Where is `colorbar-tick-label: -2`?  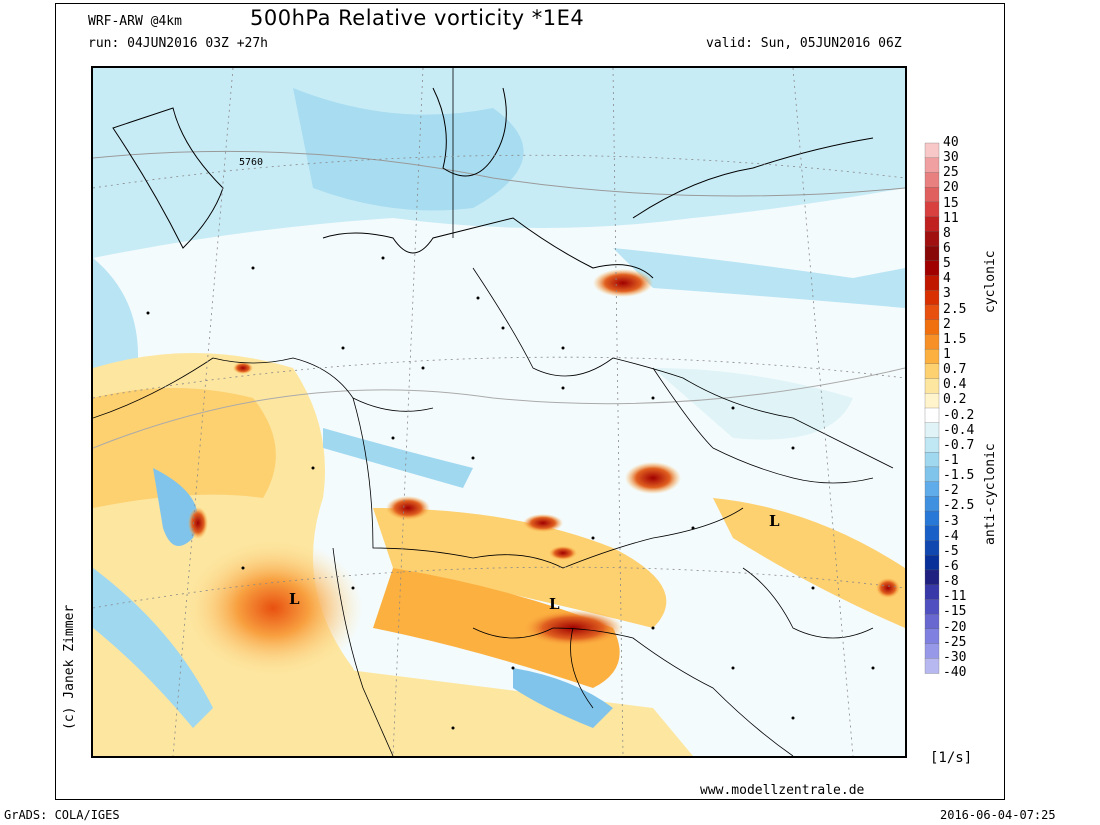
colorbar-tick-label: -2 is located at coordinates (951, 491).